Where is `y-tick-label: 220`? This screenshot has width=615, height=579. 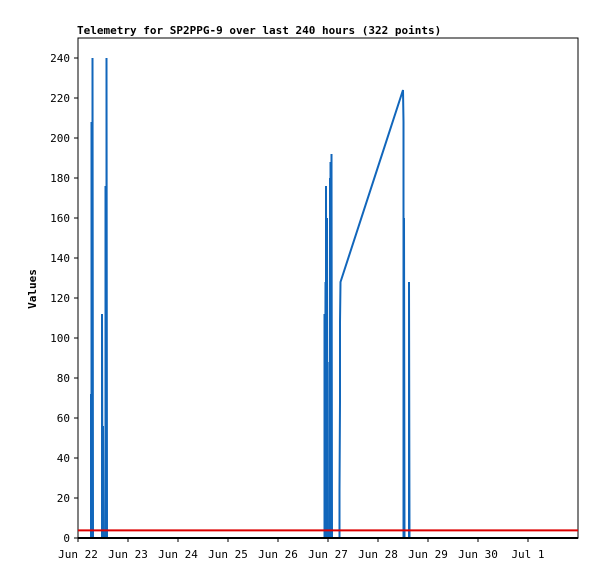
y-tick-label: 220 is located at coordinates (60, 98).